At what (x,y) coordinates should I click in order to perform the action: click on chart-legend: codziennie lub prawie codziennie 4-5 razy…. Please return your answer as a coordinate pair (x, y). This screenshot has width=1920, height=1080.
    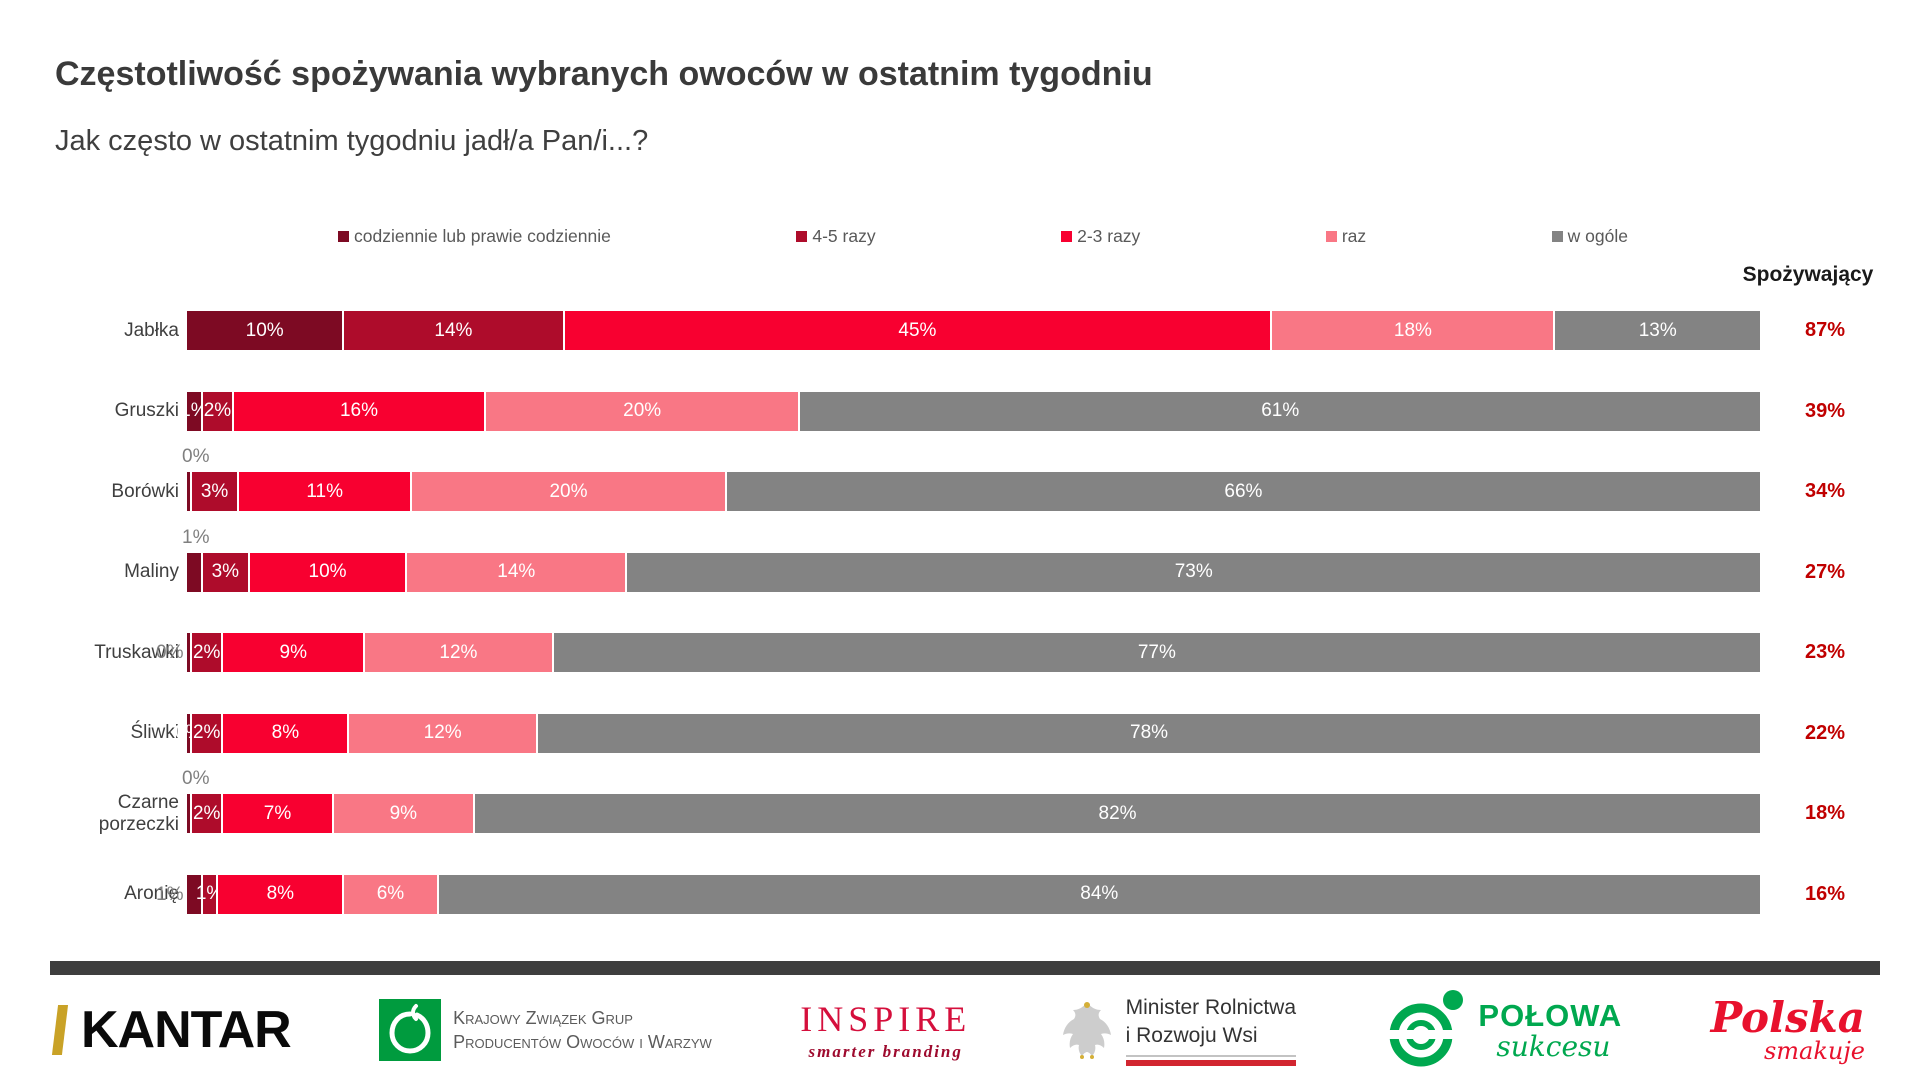
    Looking at the image, I should click on (983, 236).